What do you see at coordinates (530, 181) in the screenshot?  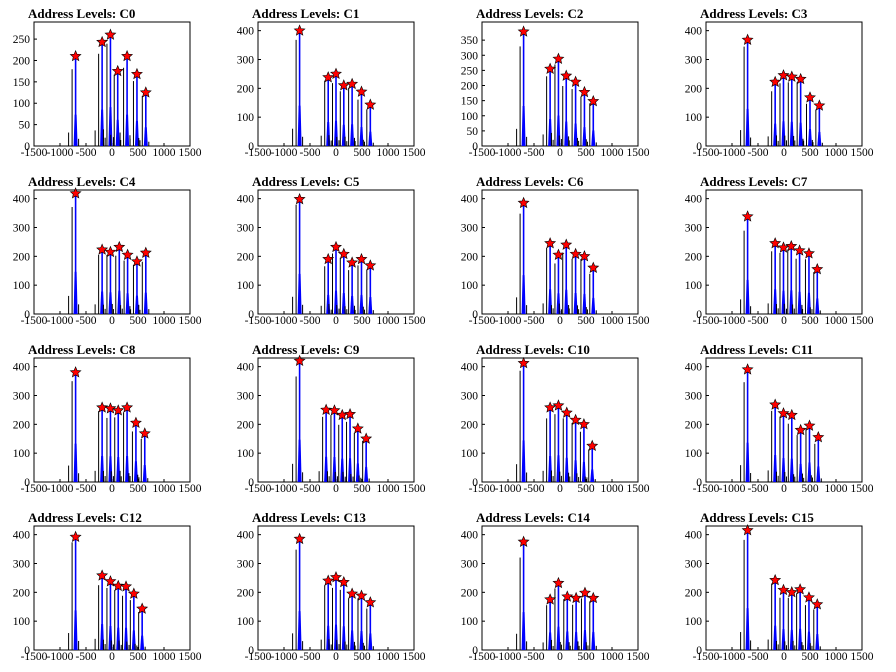 I see `chart-title: Address Levels: C6` at bounding box center [530, 181].